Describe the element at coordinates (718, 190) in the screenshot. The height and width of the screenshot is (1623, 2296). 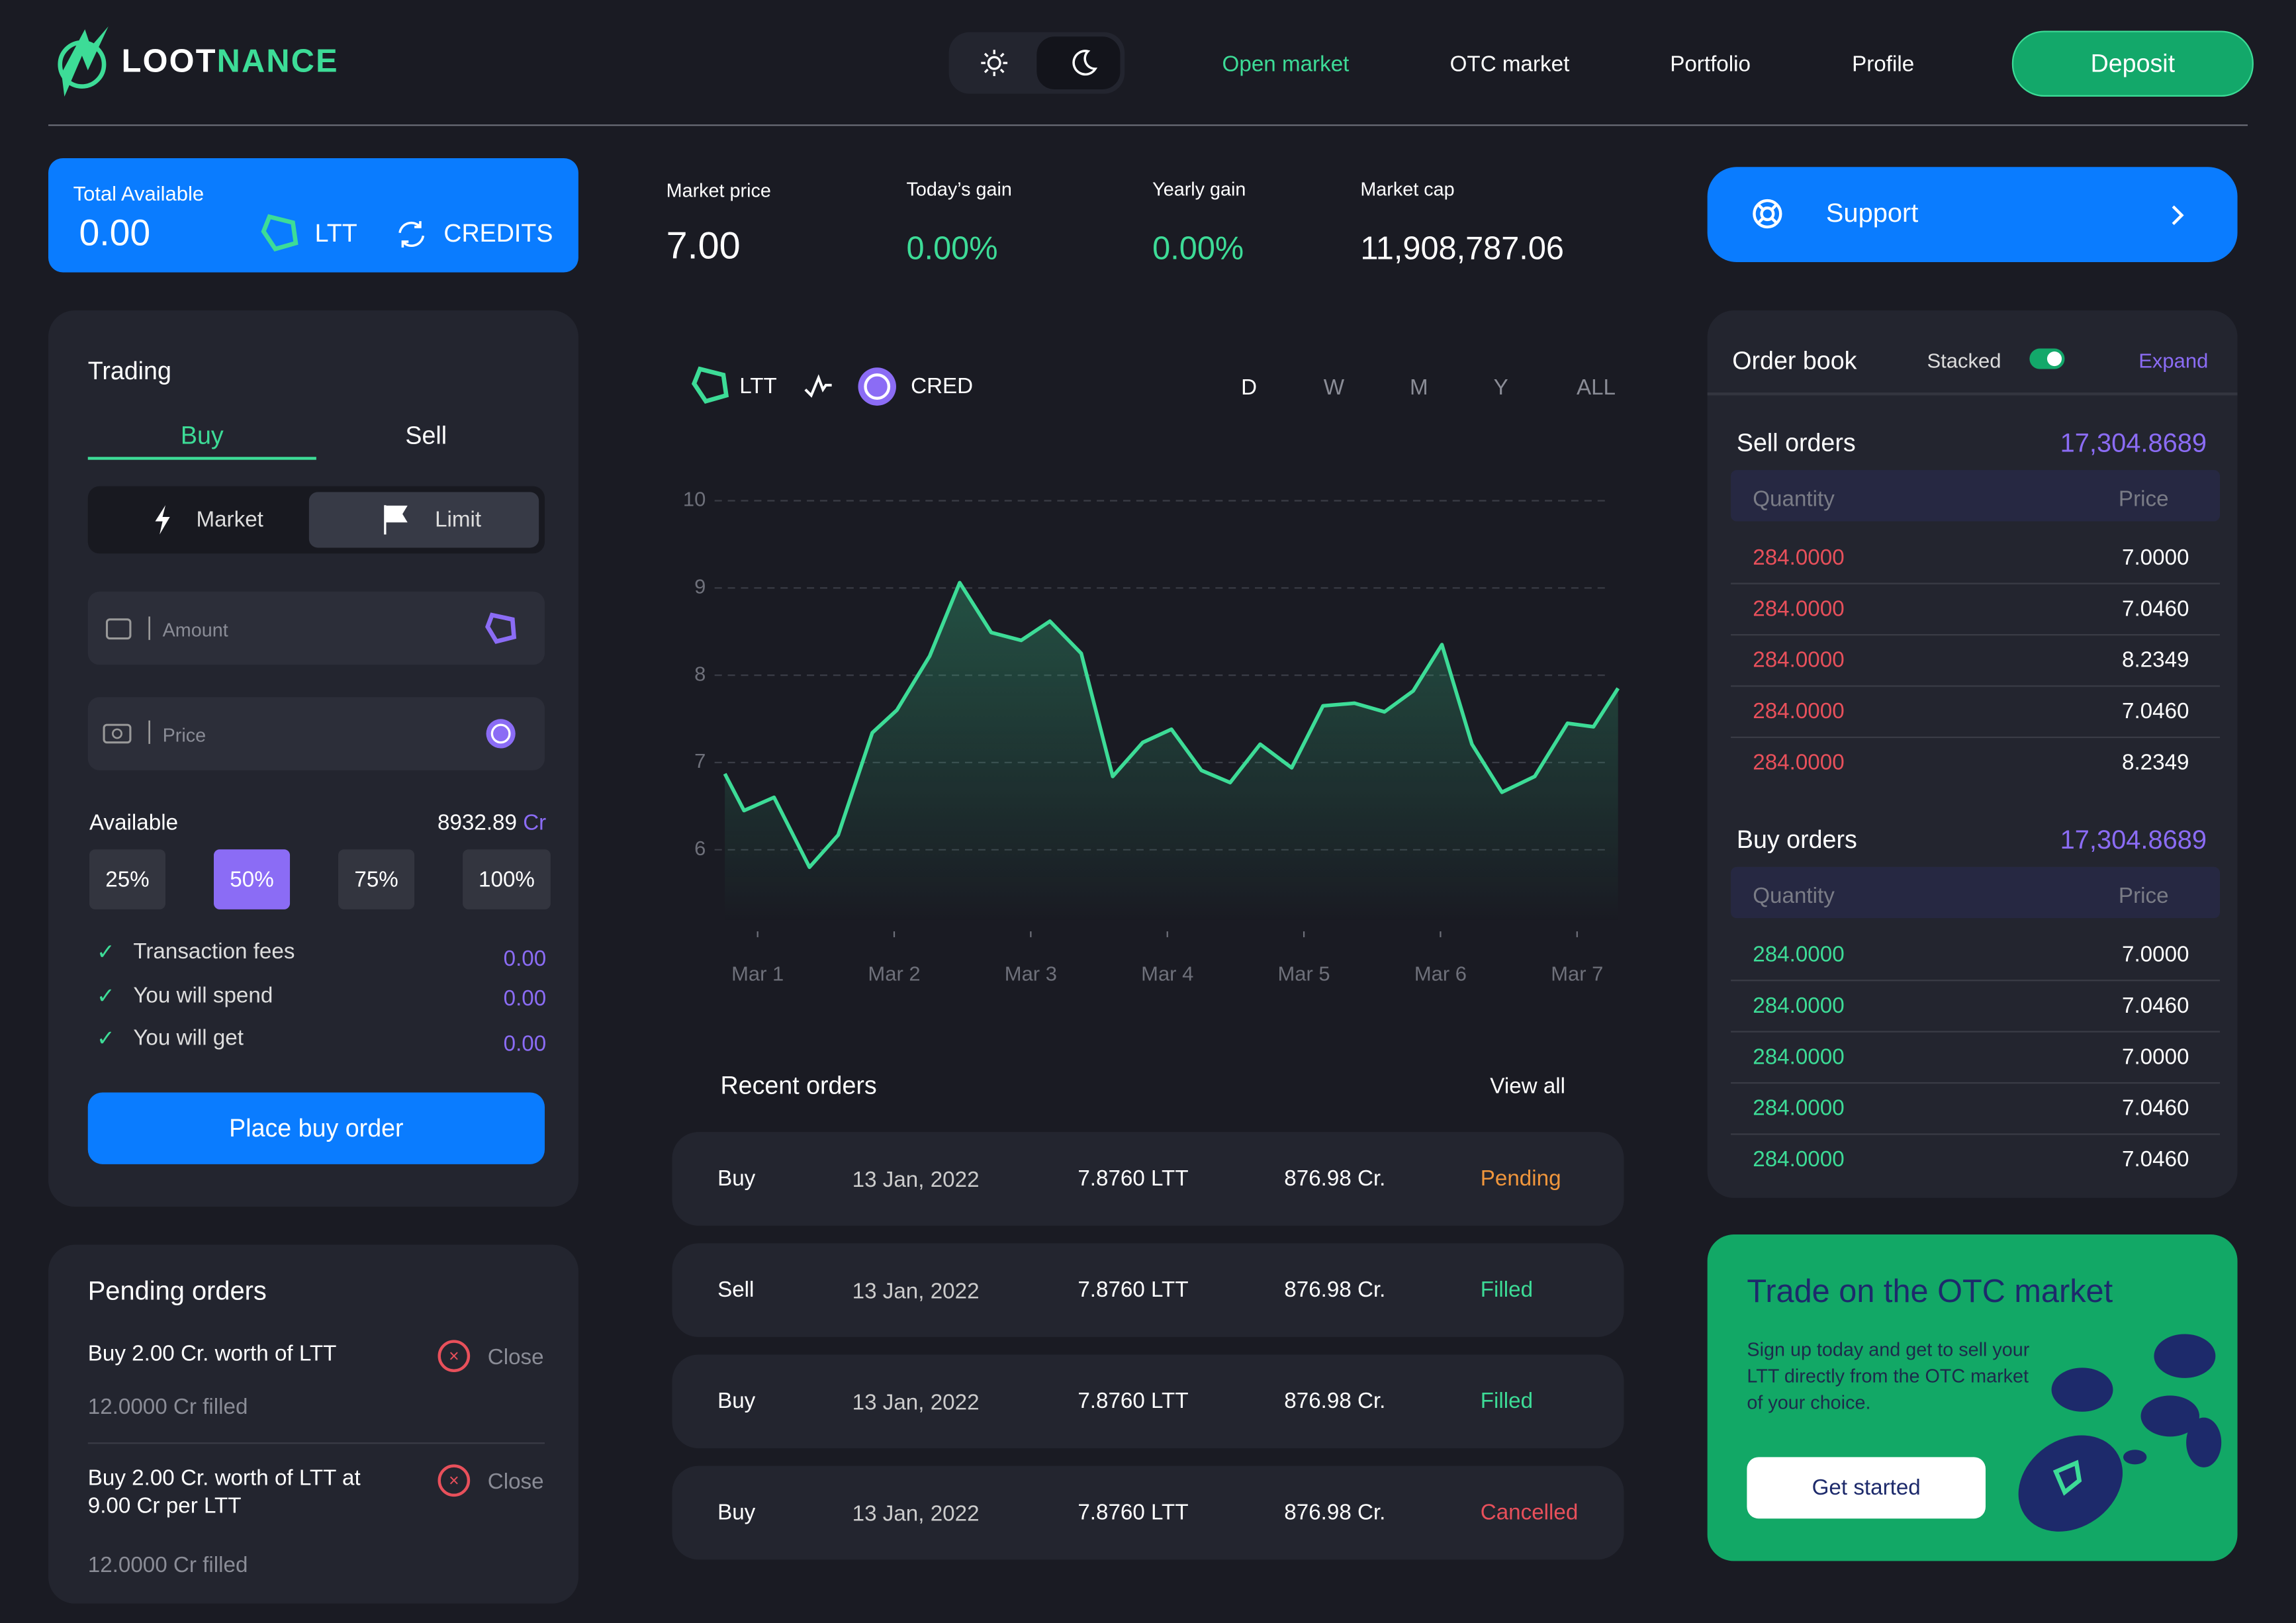
I see `stat-label: Market price` at that location.